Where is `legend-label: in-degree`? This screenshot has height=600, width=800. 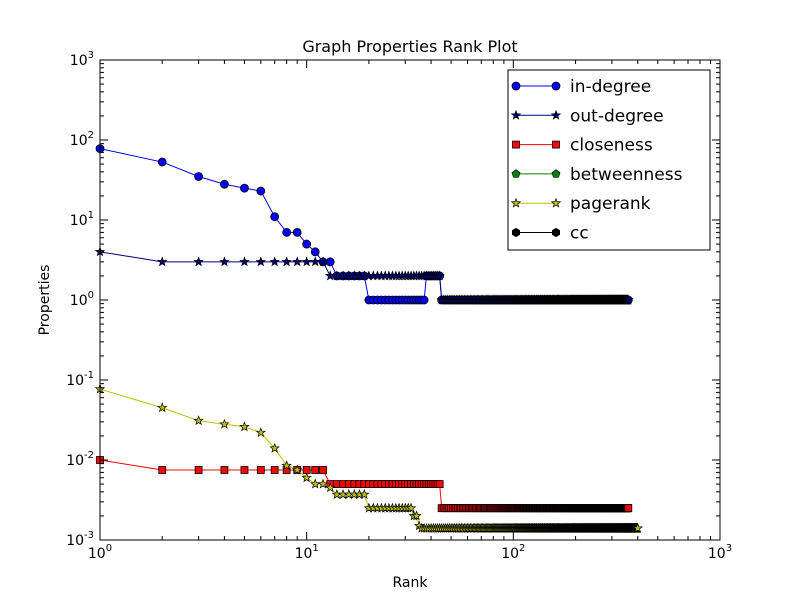
legend-label: in-degree is located at coordinates (610, 87).